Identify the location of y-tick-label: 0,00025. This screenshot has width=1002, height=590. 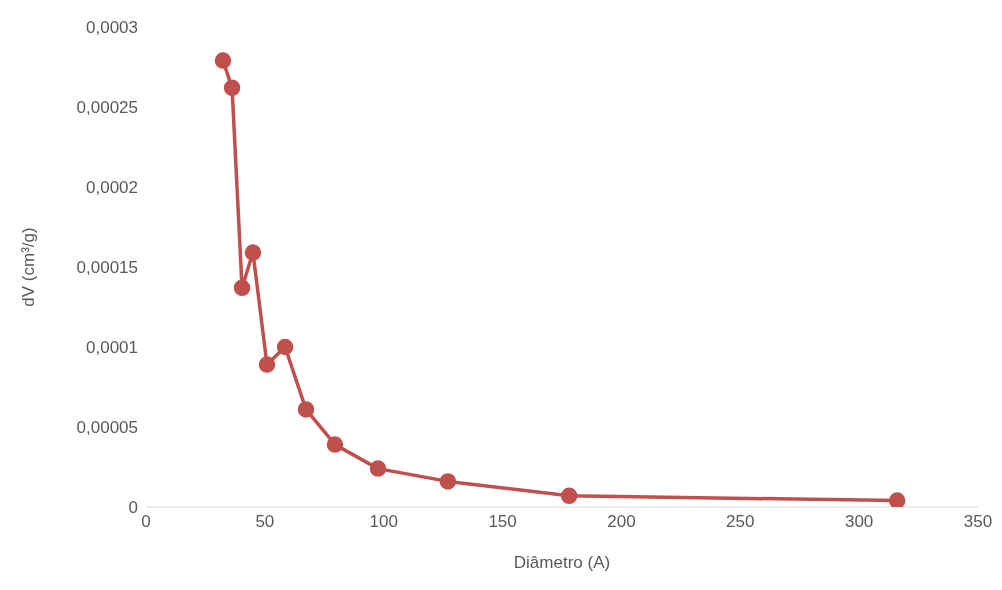
(107, 108).